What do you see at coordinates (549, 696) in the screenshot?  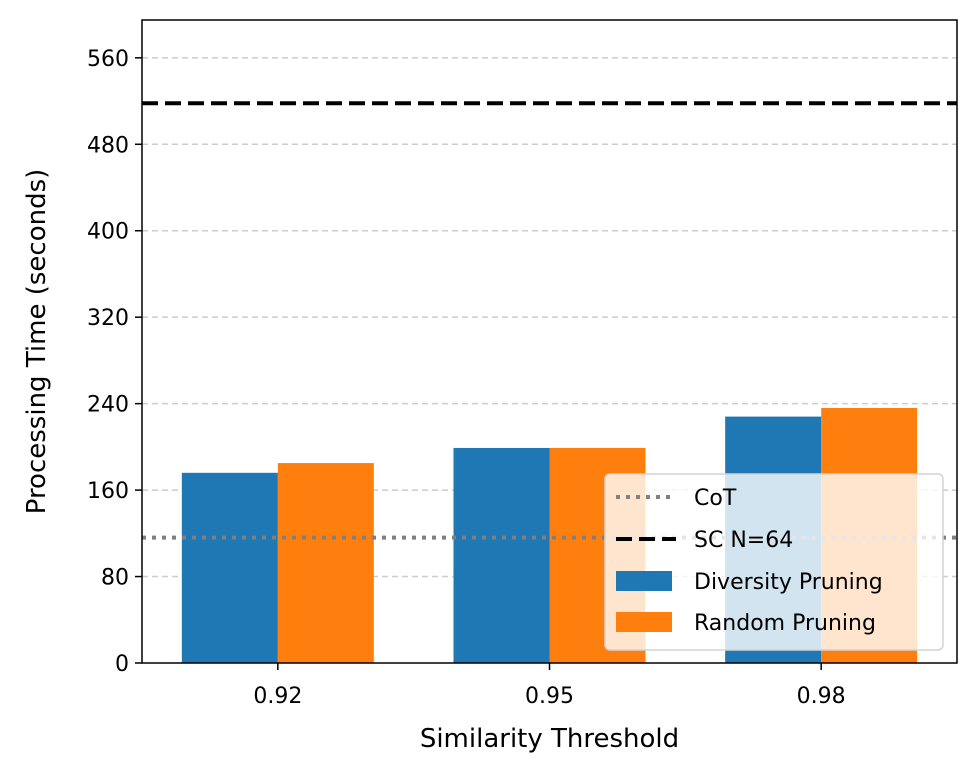 I see `x-tick-label: 0.95` at bounding box center [549, 696].